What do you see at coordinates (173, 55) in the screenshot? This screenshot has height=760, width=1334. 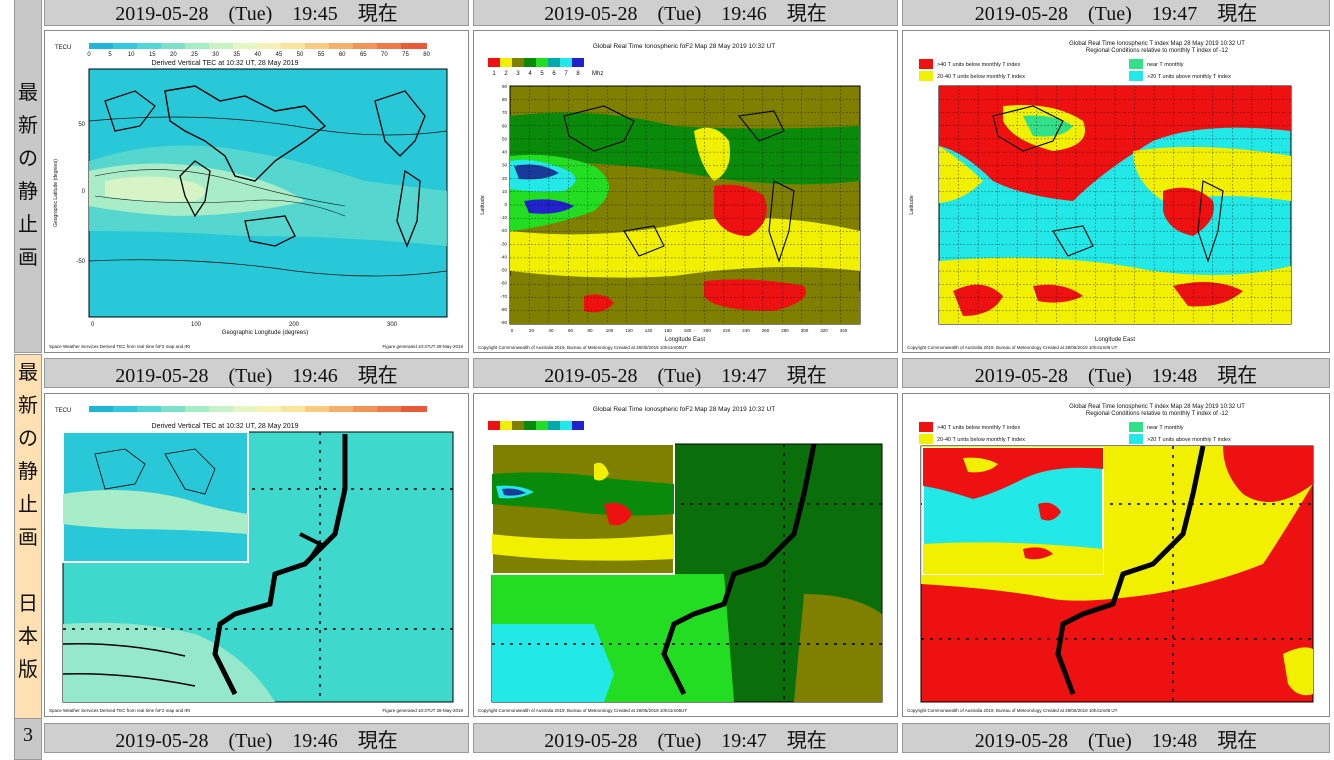 I see `tec-scale-tick: 20` at bounding box center [173, 55].